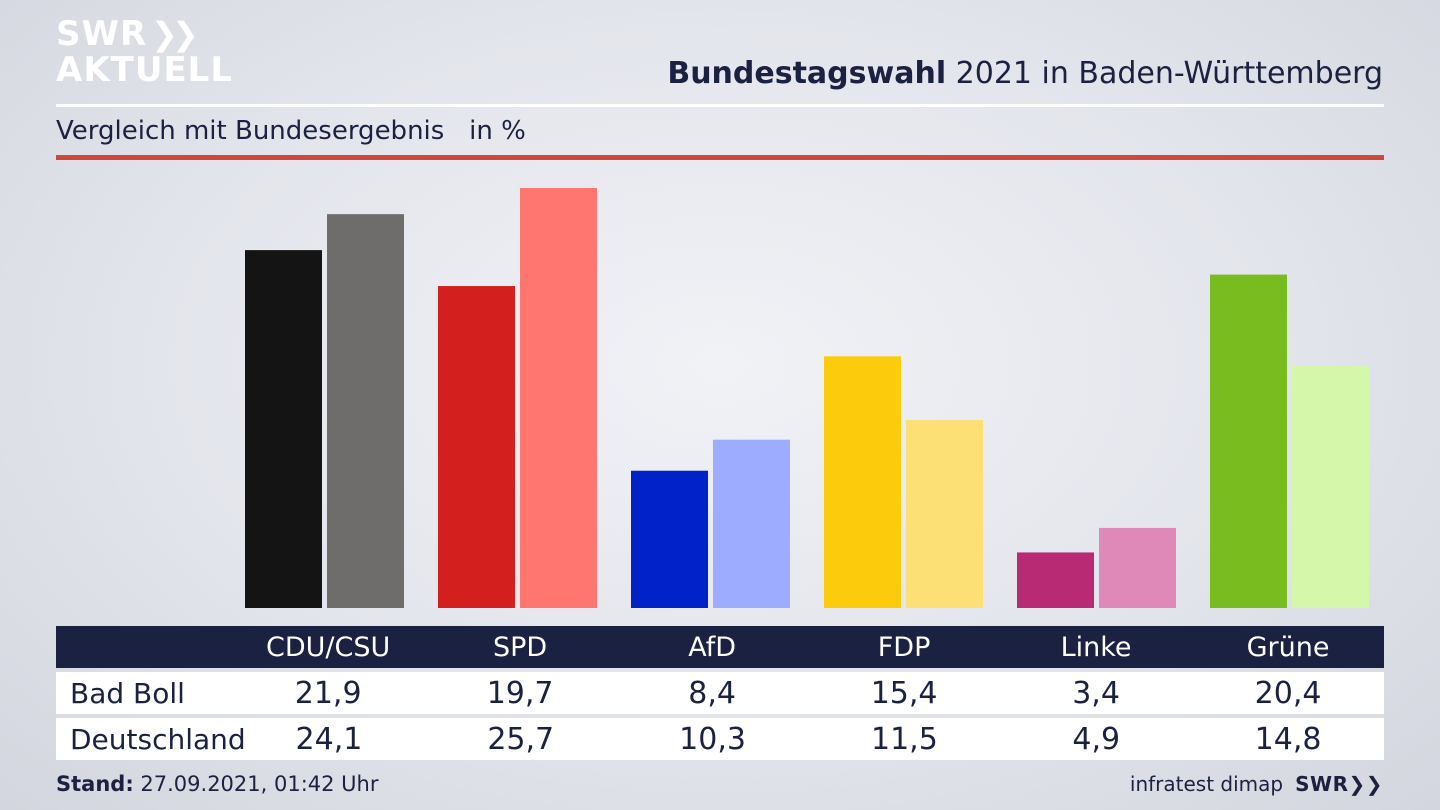 The image size is (1440, 810). Describe the element at coordinates (1096, 647) in the screenshot. I see `header-linke: Linke` at that location.